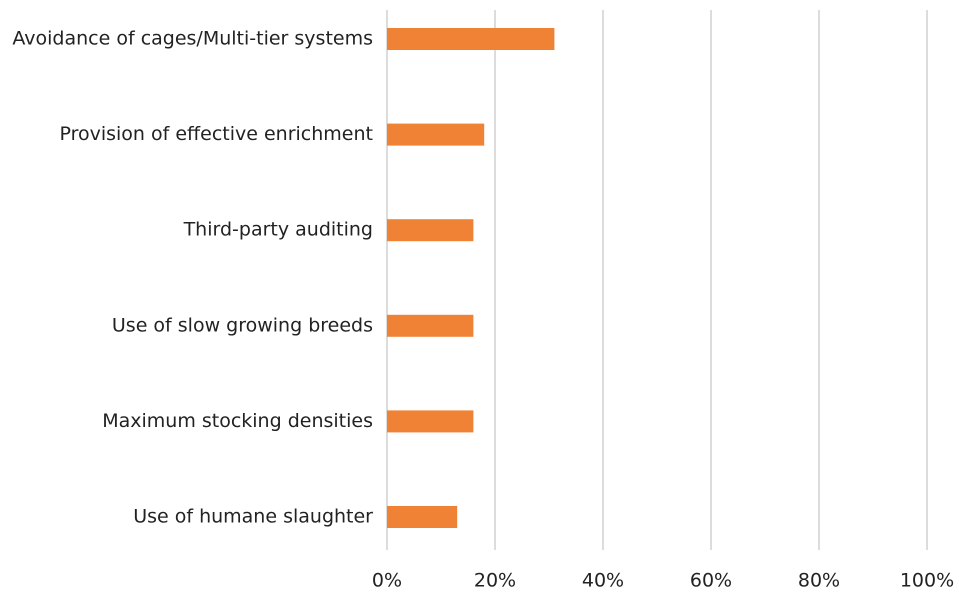 This screenshot has width=959, height=593. Describe the element at coordinates (192, 39) in the screenshot. I see `y-tick-label: Avoidance of cages/Multi-tier systems` at that location.